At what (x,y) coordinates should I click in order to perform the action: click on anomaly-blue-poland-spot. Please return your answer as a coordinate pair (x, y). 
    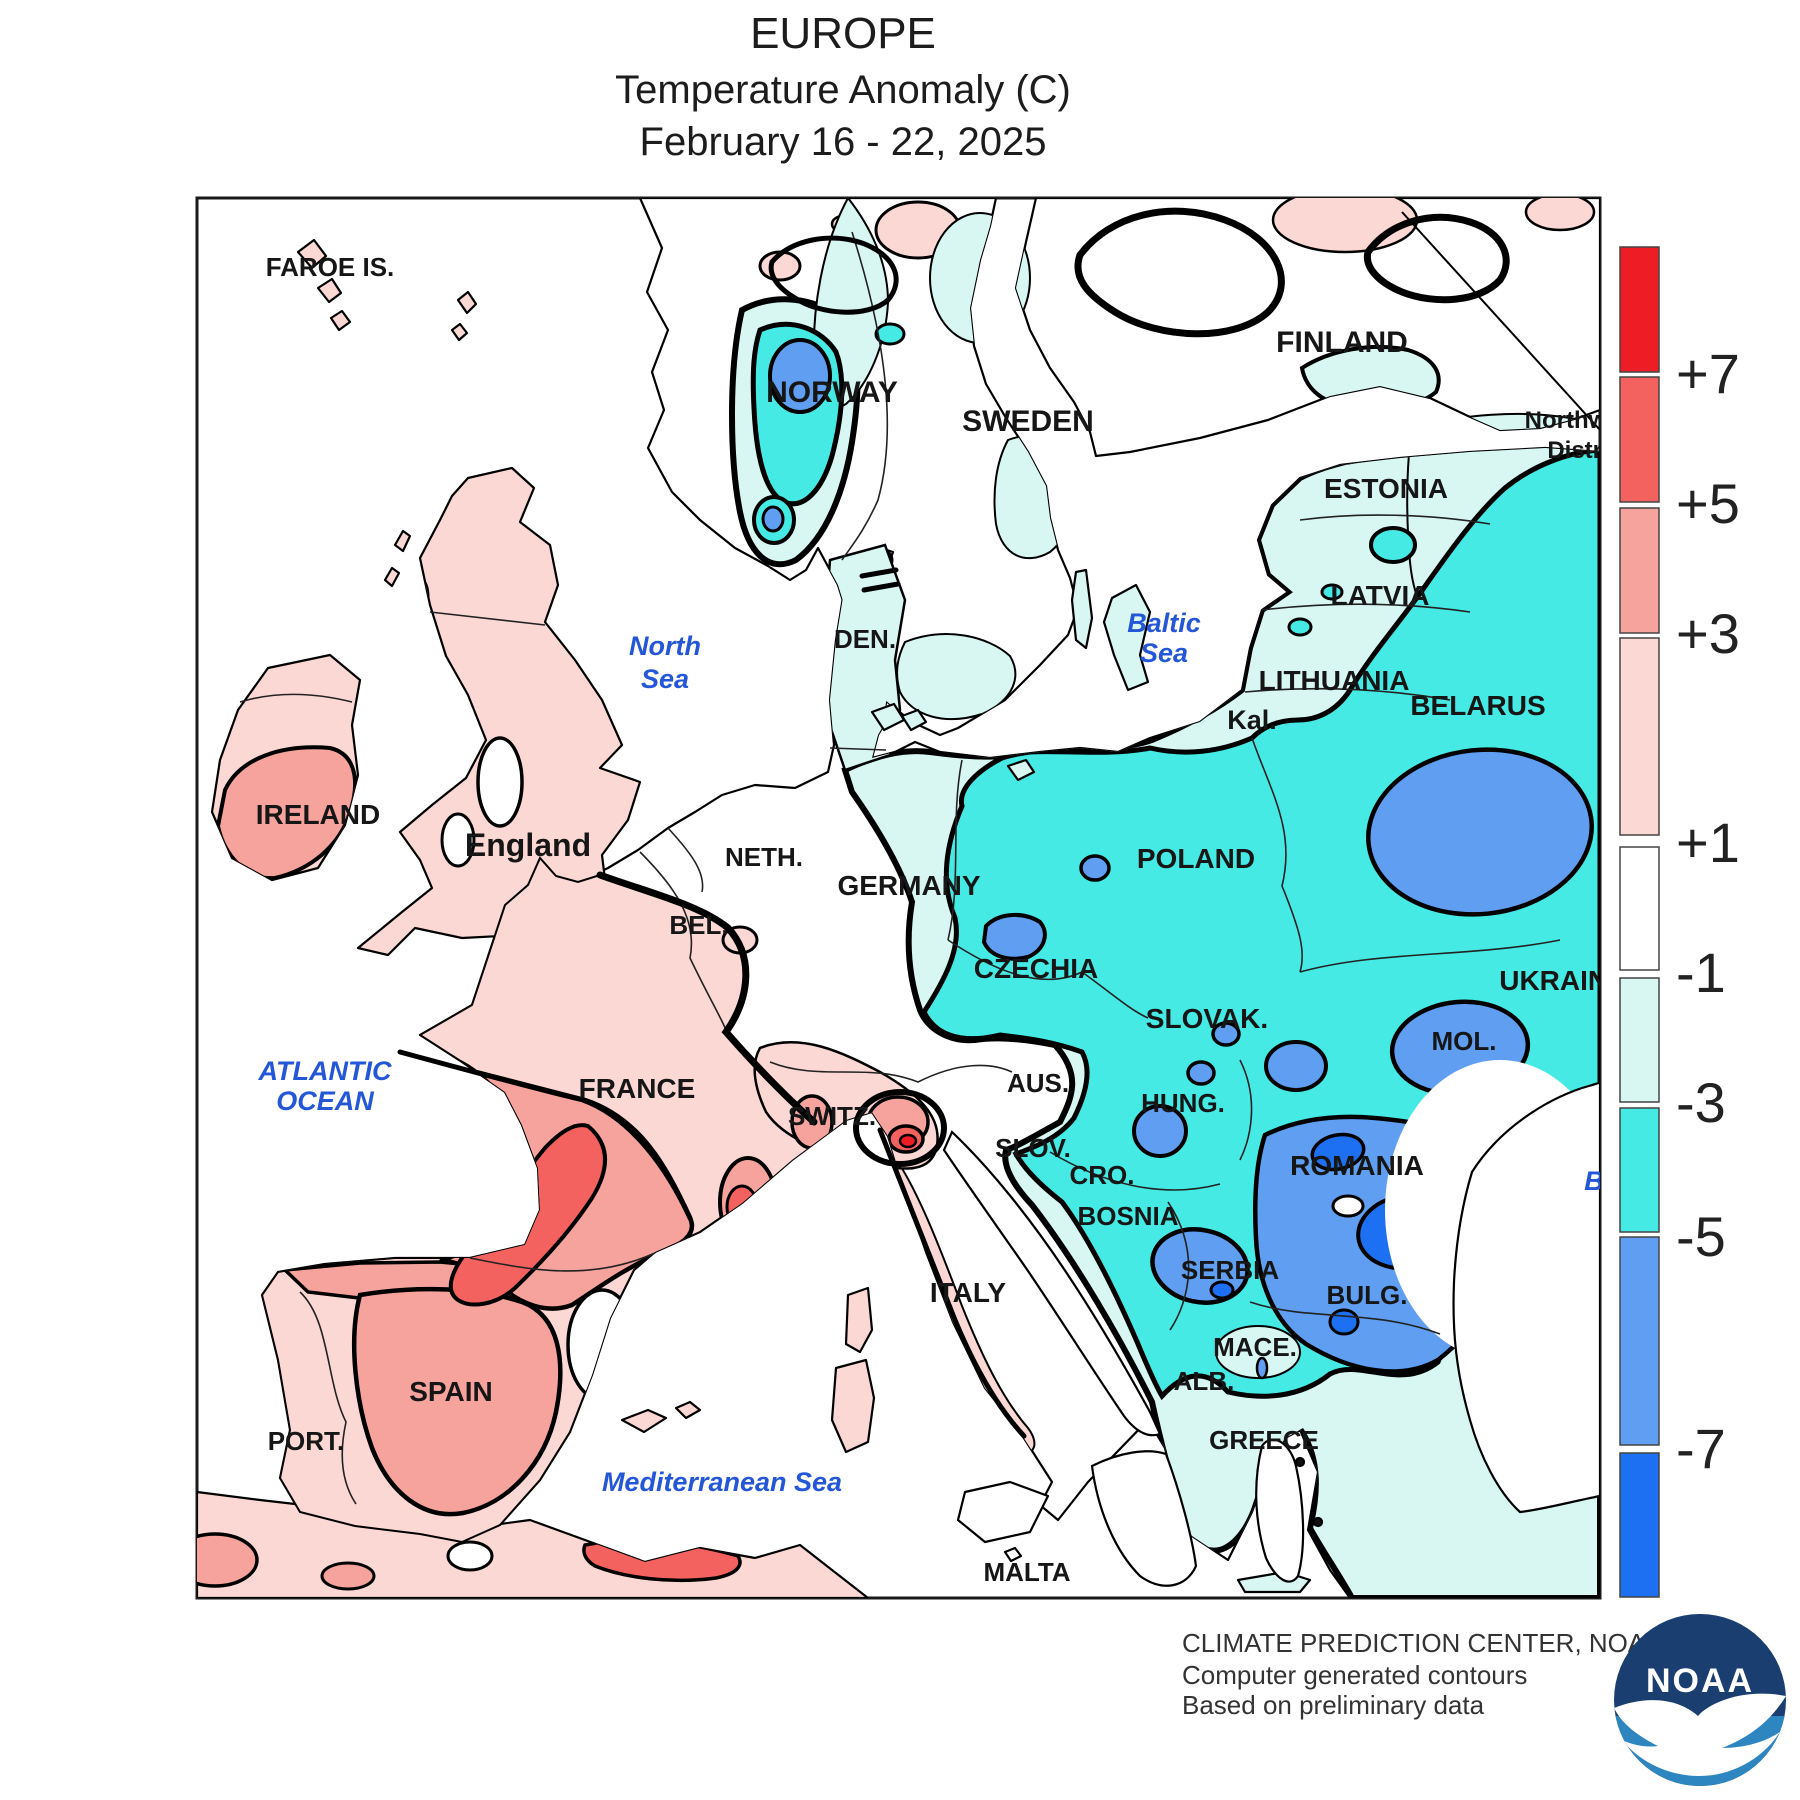
    Looking at the image, I should click on (1095, 868).